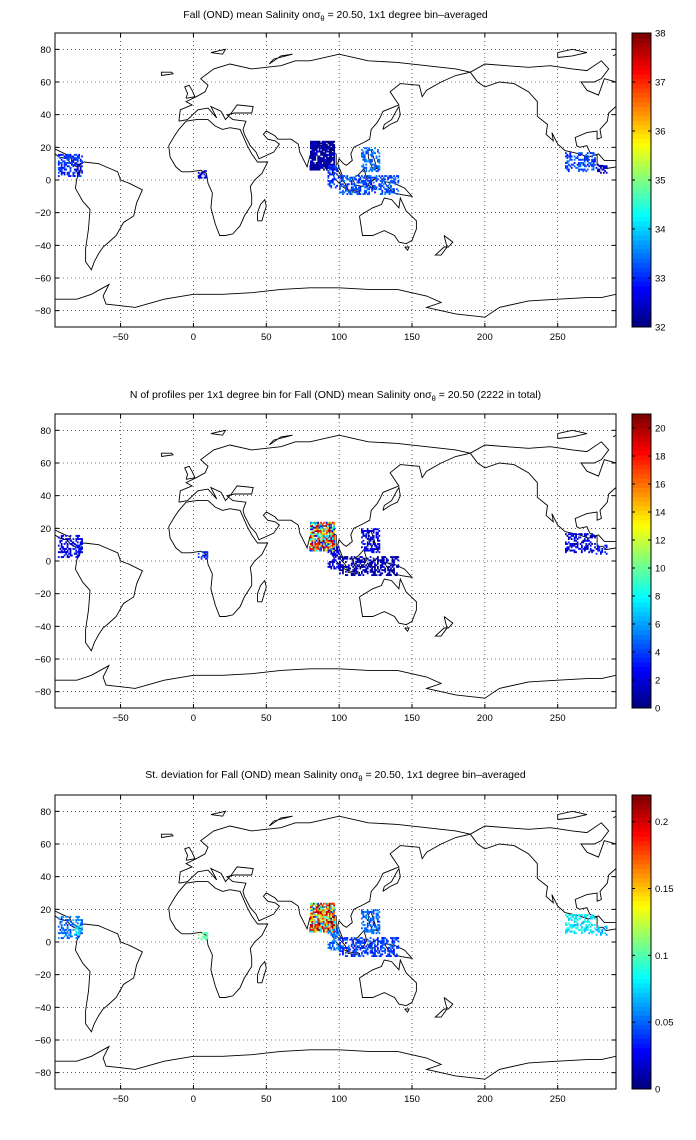 The image size is (696, 1140). What do you see at coordinates (190, 853) in the screenshot?
I see `coastline-uk` at bounding box center [190, 853].